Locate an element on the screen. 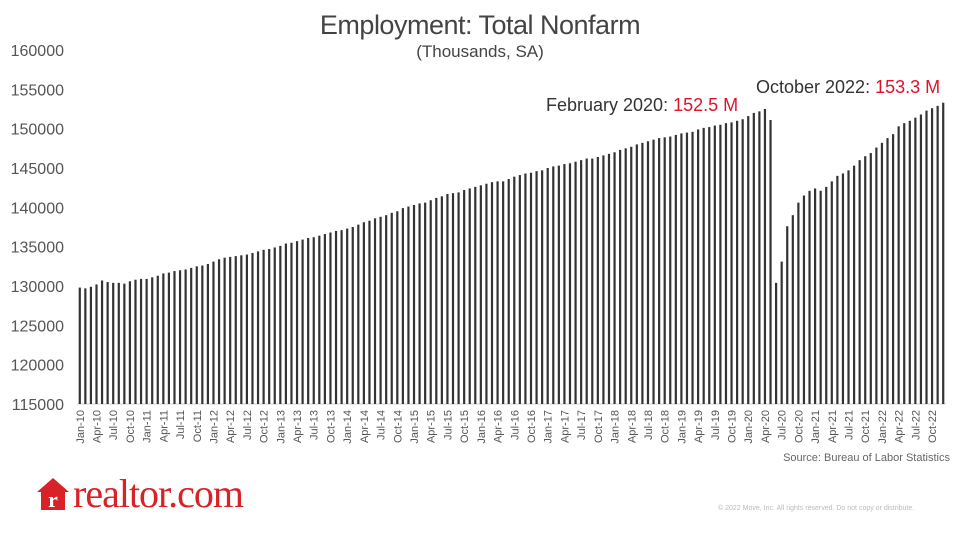  x-tick-label: Jul-21 is located at coordinates (850, 425).